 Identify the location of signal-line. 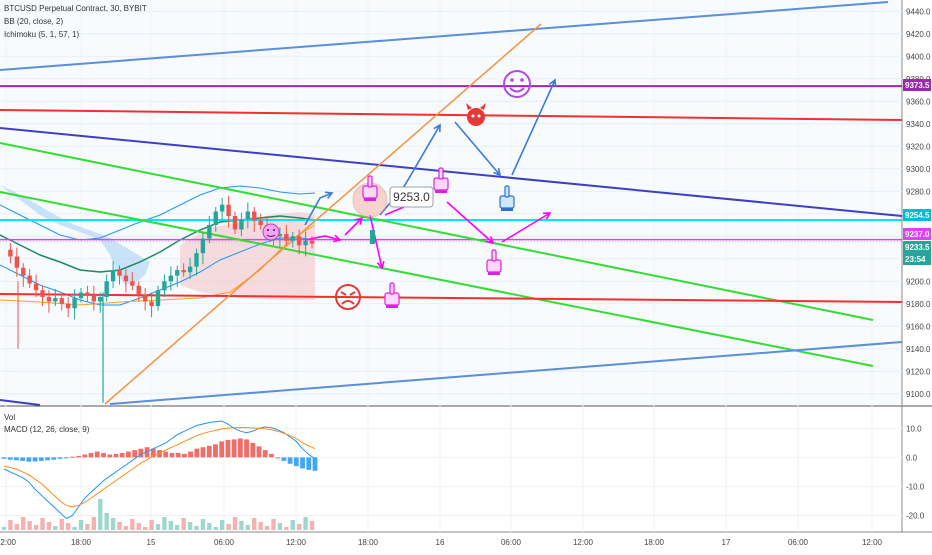
(159, 467).